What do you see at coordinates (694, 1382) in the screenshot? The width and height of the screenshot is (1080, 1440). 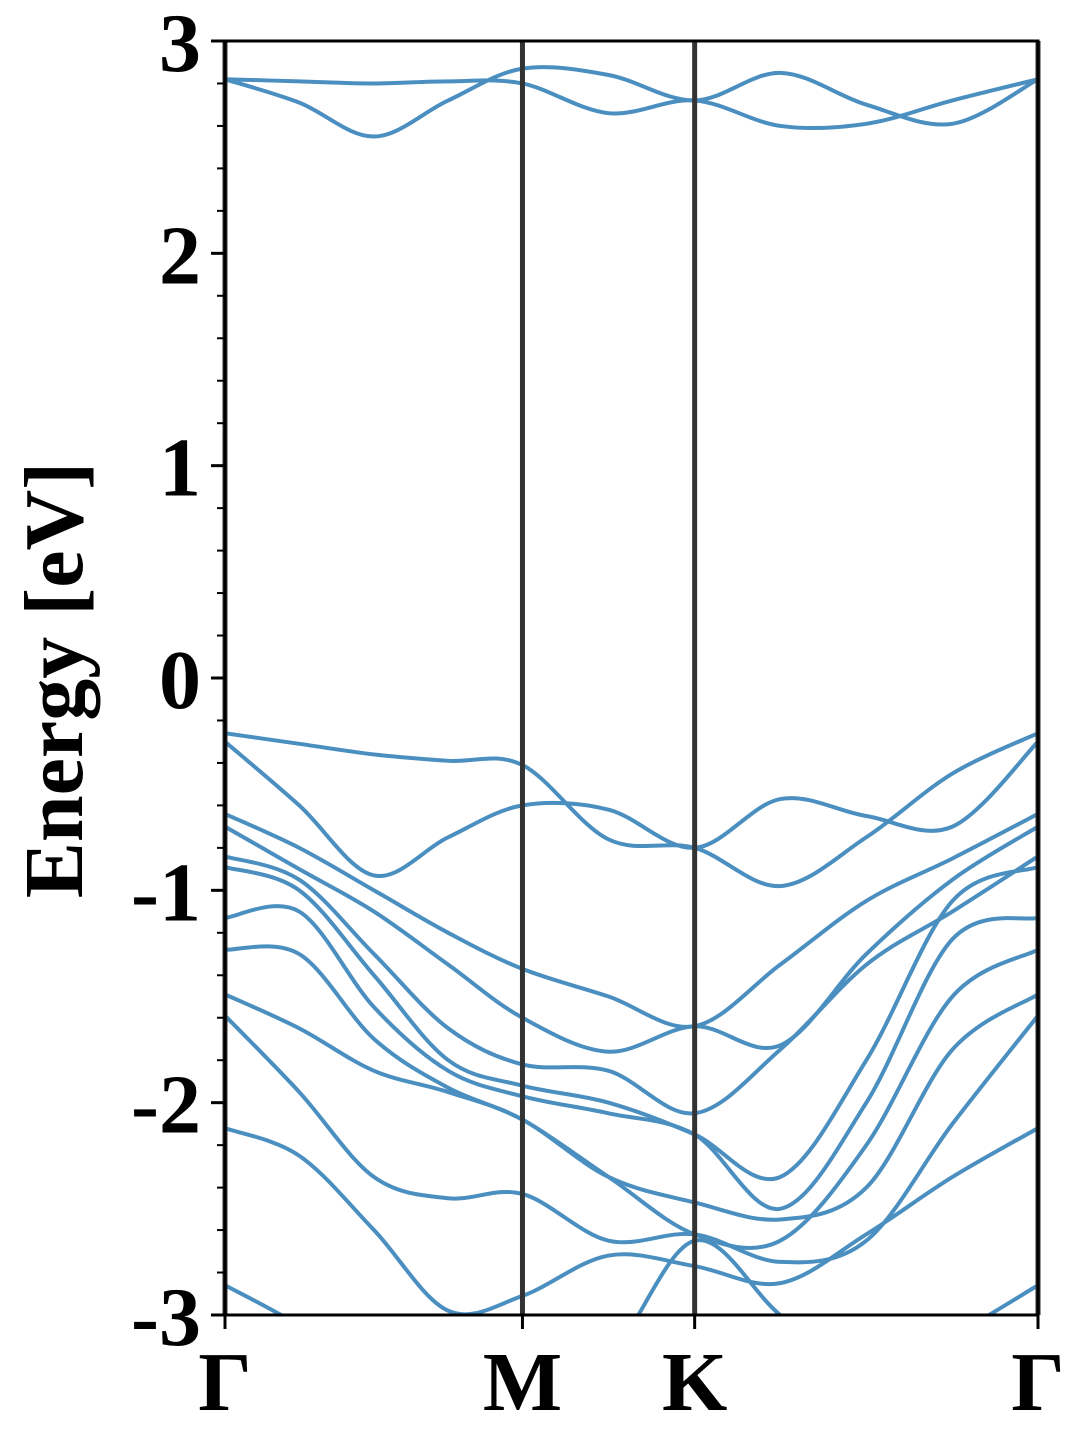 I see `x-tick-label: K` at bounding box center [694, 1382].